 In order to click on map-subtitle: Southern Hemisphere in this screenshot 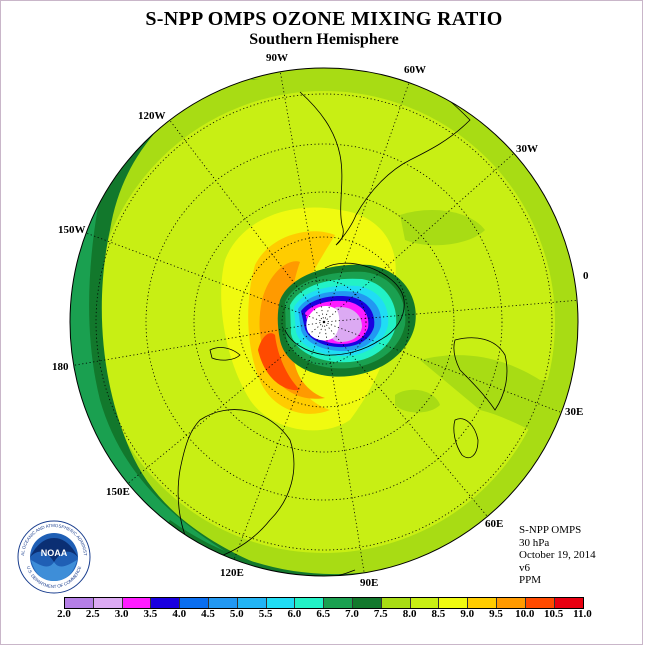, I will do `click(324, 39)`.